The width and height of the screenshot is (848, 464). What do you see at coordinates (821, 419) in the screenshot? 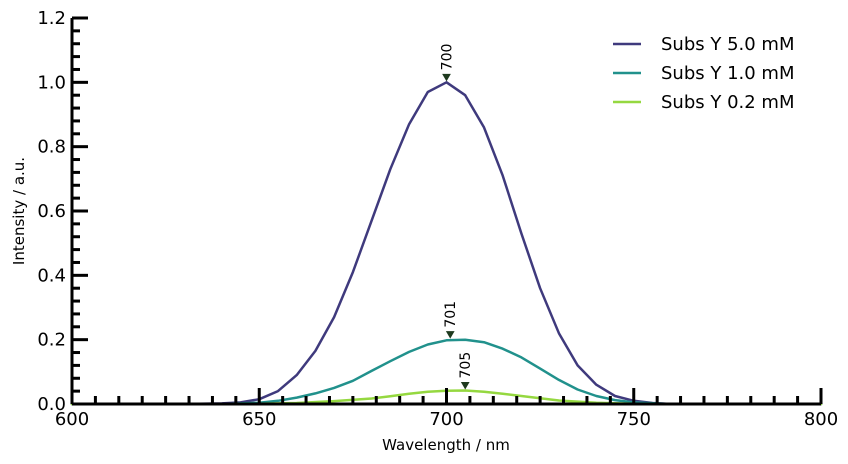
I see `x-tick-label: 800` at bounding box center [821, 419].